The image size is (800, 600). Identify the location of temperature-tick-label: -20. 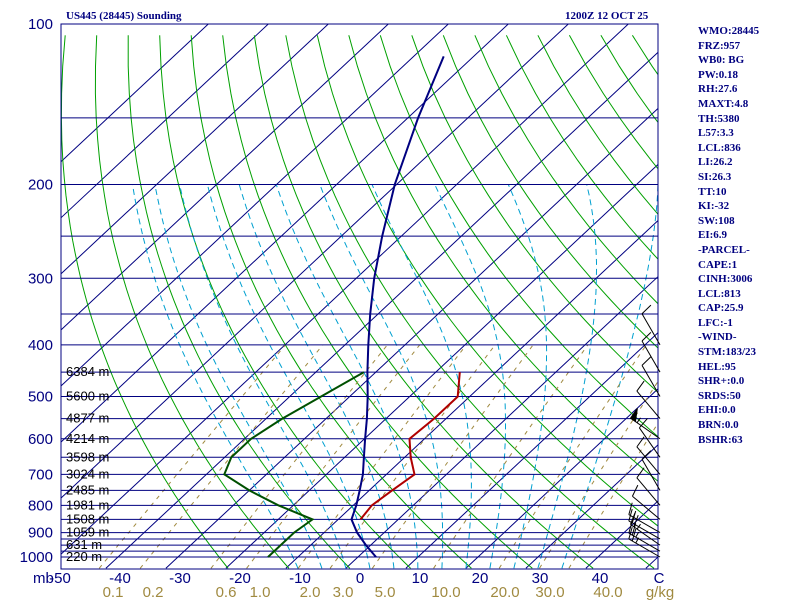
(240, 578).